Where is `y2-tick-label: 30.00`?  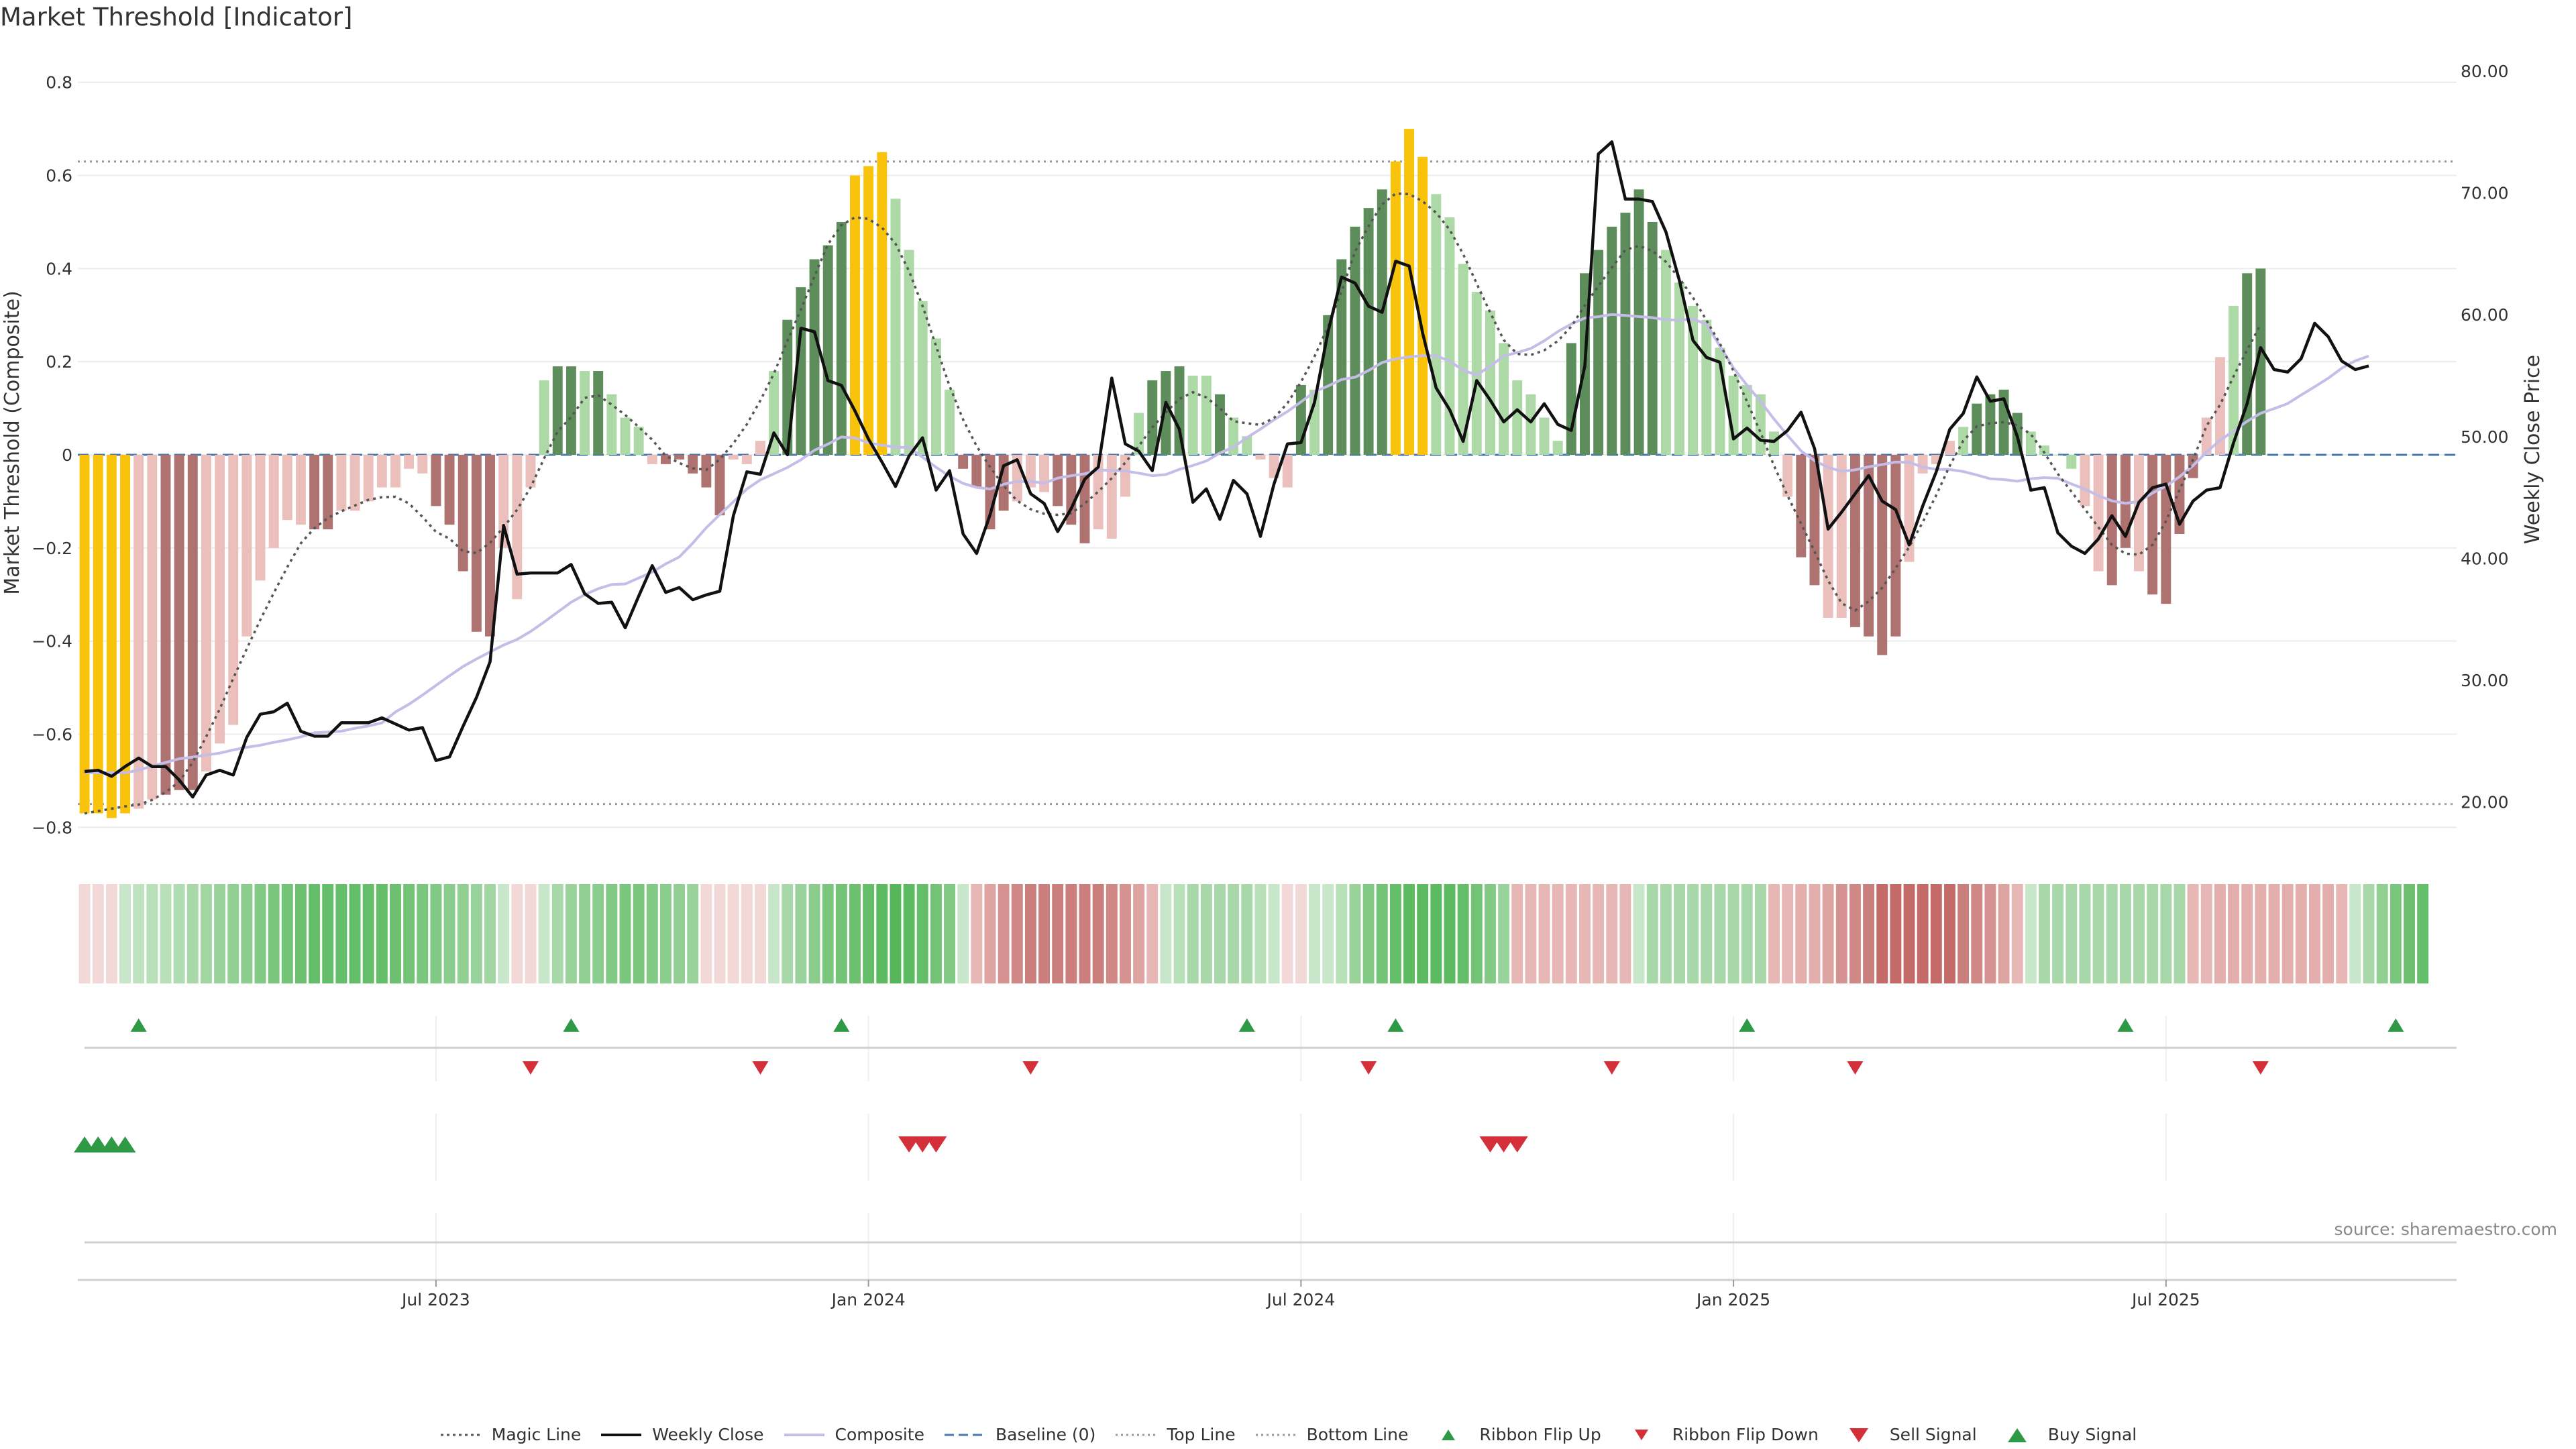 y2-tick-label: 30.00 is located at coordinates (2485, 680).